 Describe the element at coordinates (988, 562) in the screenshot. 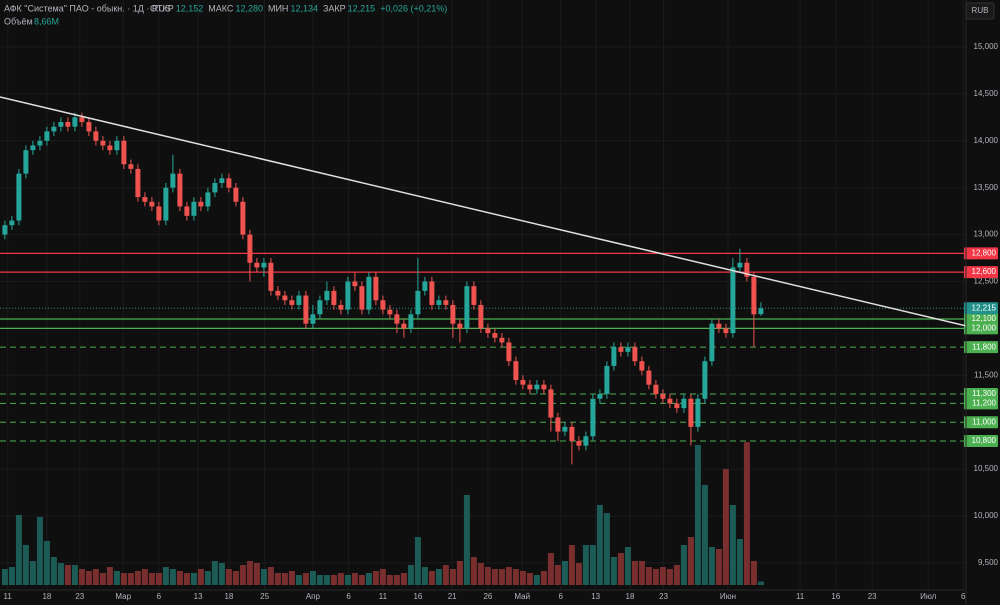

I see `y-tick-label: 9,500` at that location.